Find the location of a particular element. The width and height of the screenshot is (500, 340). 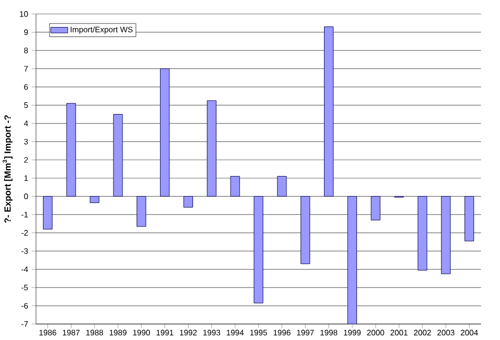

y-axis-title: ?- Export [Mm$^{3}$] Import -? is located at coordinates (7, 169).